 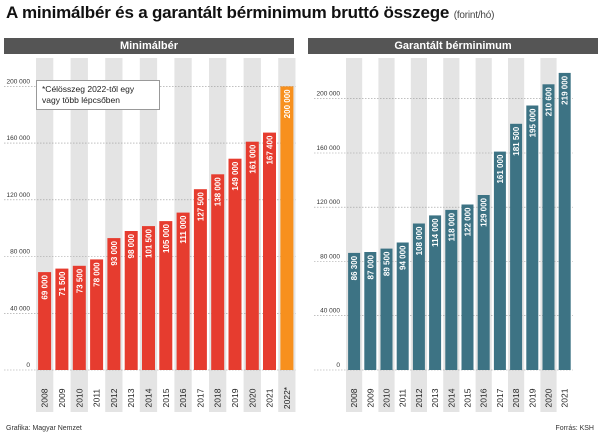 I want to click on minimalber-value-label: 138 000, so click(x=218, y=191).